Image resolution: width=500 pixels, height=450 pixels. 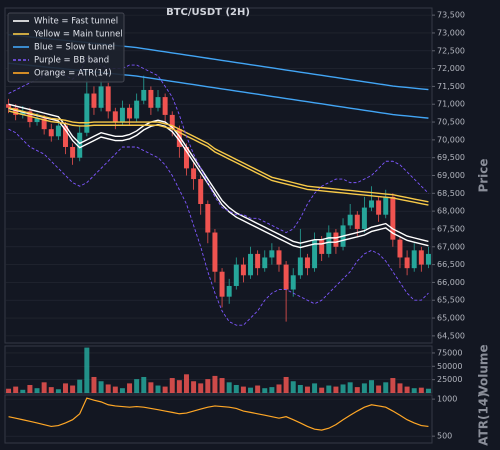 I want to click on y-tick-label: 66,500, so click(x=451, y=264).